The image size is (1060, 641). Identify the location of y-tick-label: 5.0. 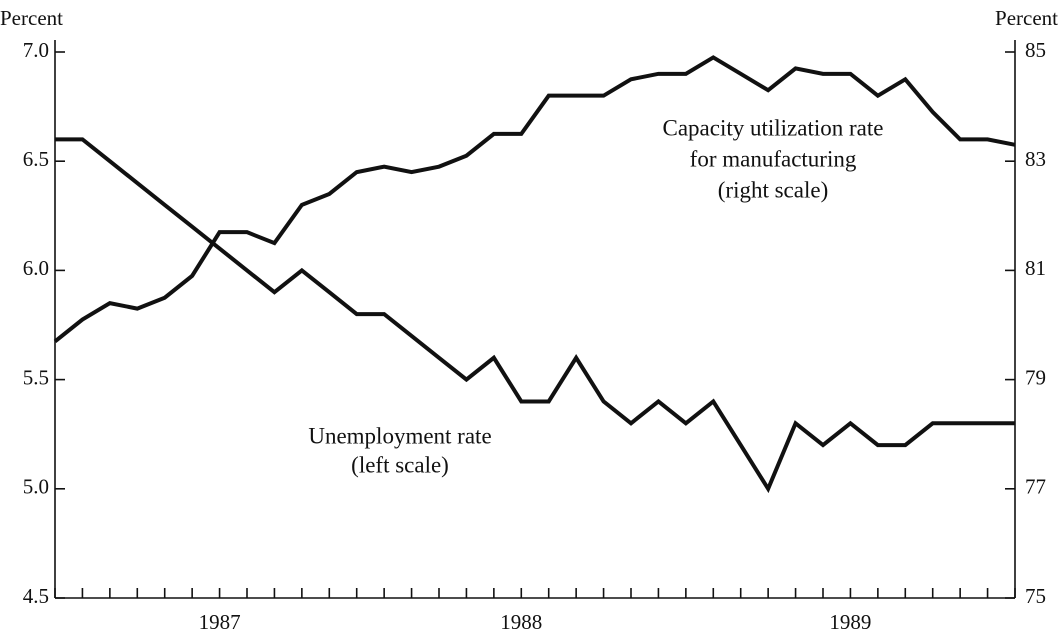
(36, 487).